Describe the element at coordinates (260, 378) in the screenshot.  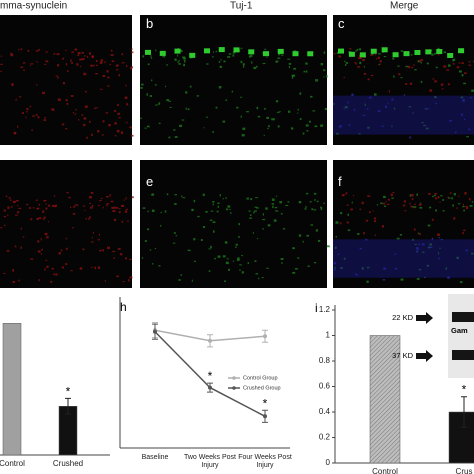
I see `legend-label: Control Group` at that location.